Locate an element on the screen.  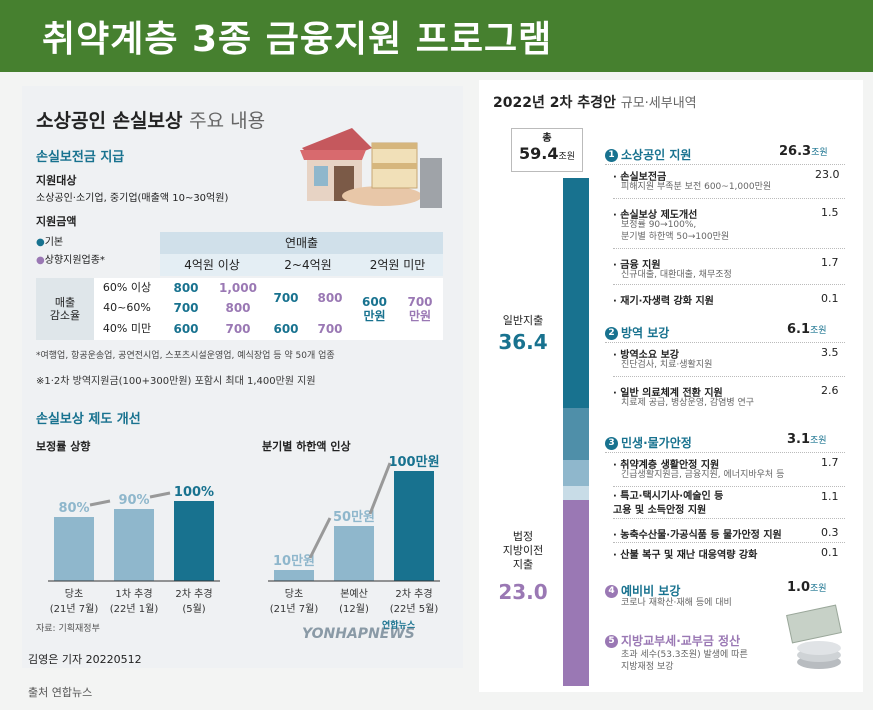
amount-label: 지원금액 is located at coordinates (56, 221).